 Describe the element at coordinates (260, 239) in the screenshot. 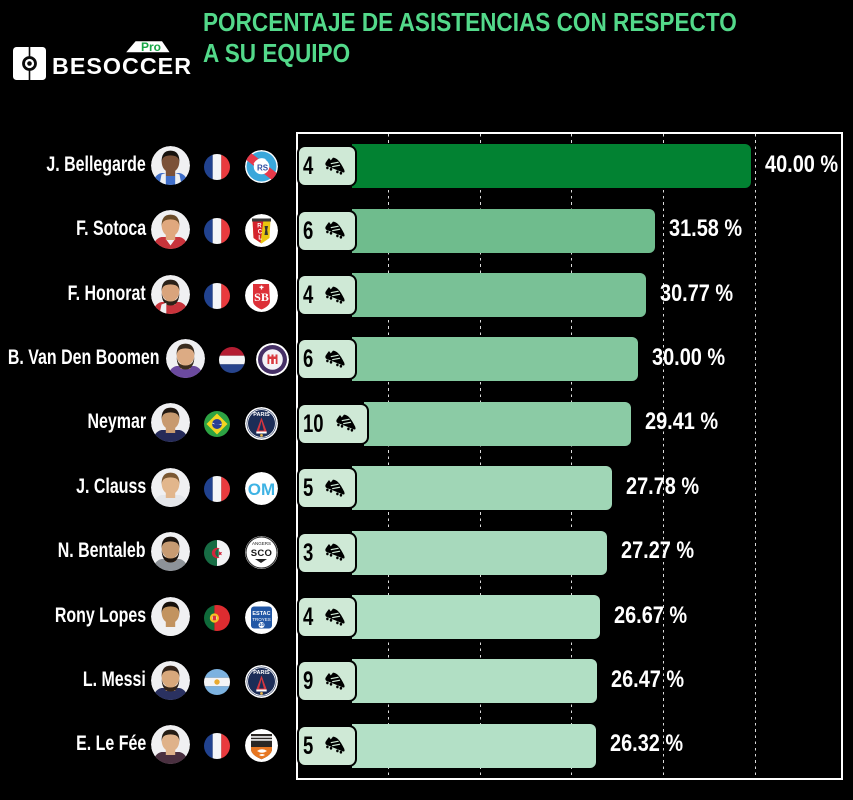

I see `svg-text: L` at that location.